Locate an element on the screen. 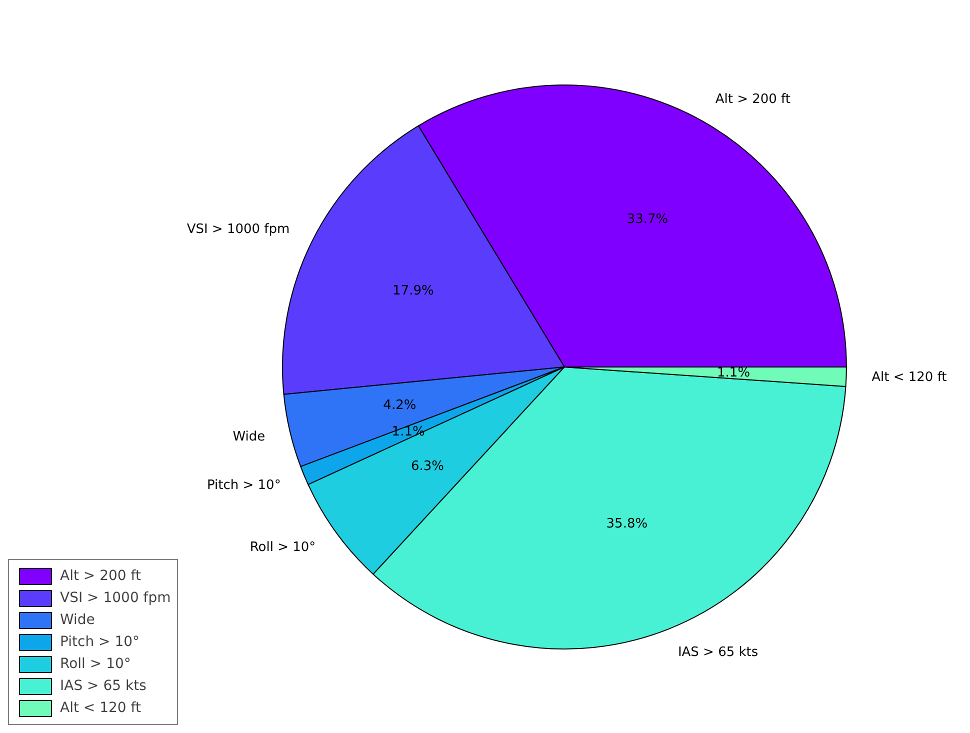 The image size is (970, 733). legend-label: Alt > 200 ft is located at coordinates (100, 576).